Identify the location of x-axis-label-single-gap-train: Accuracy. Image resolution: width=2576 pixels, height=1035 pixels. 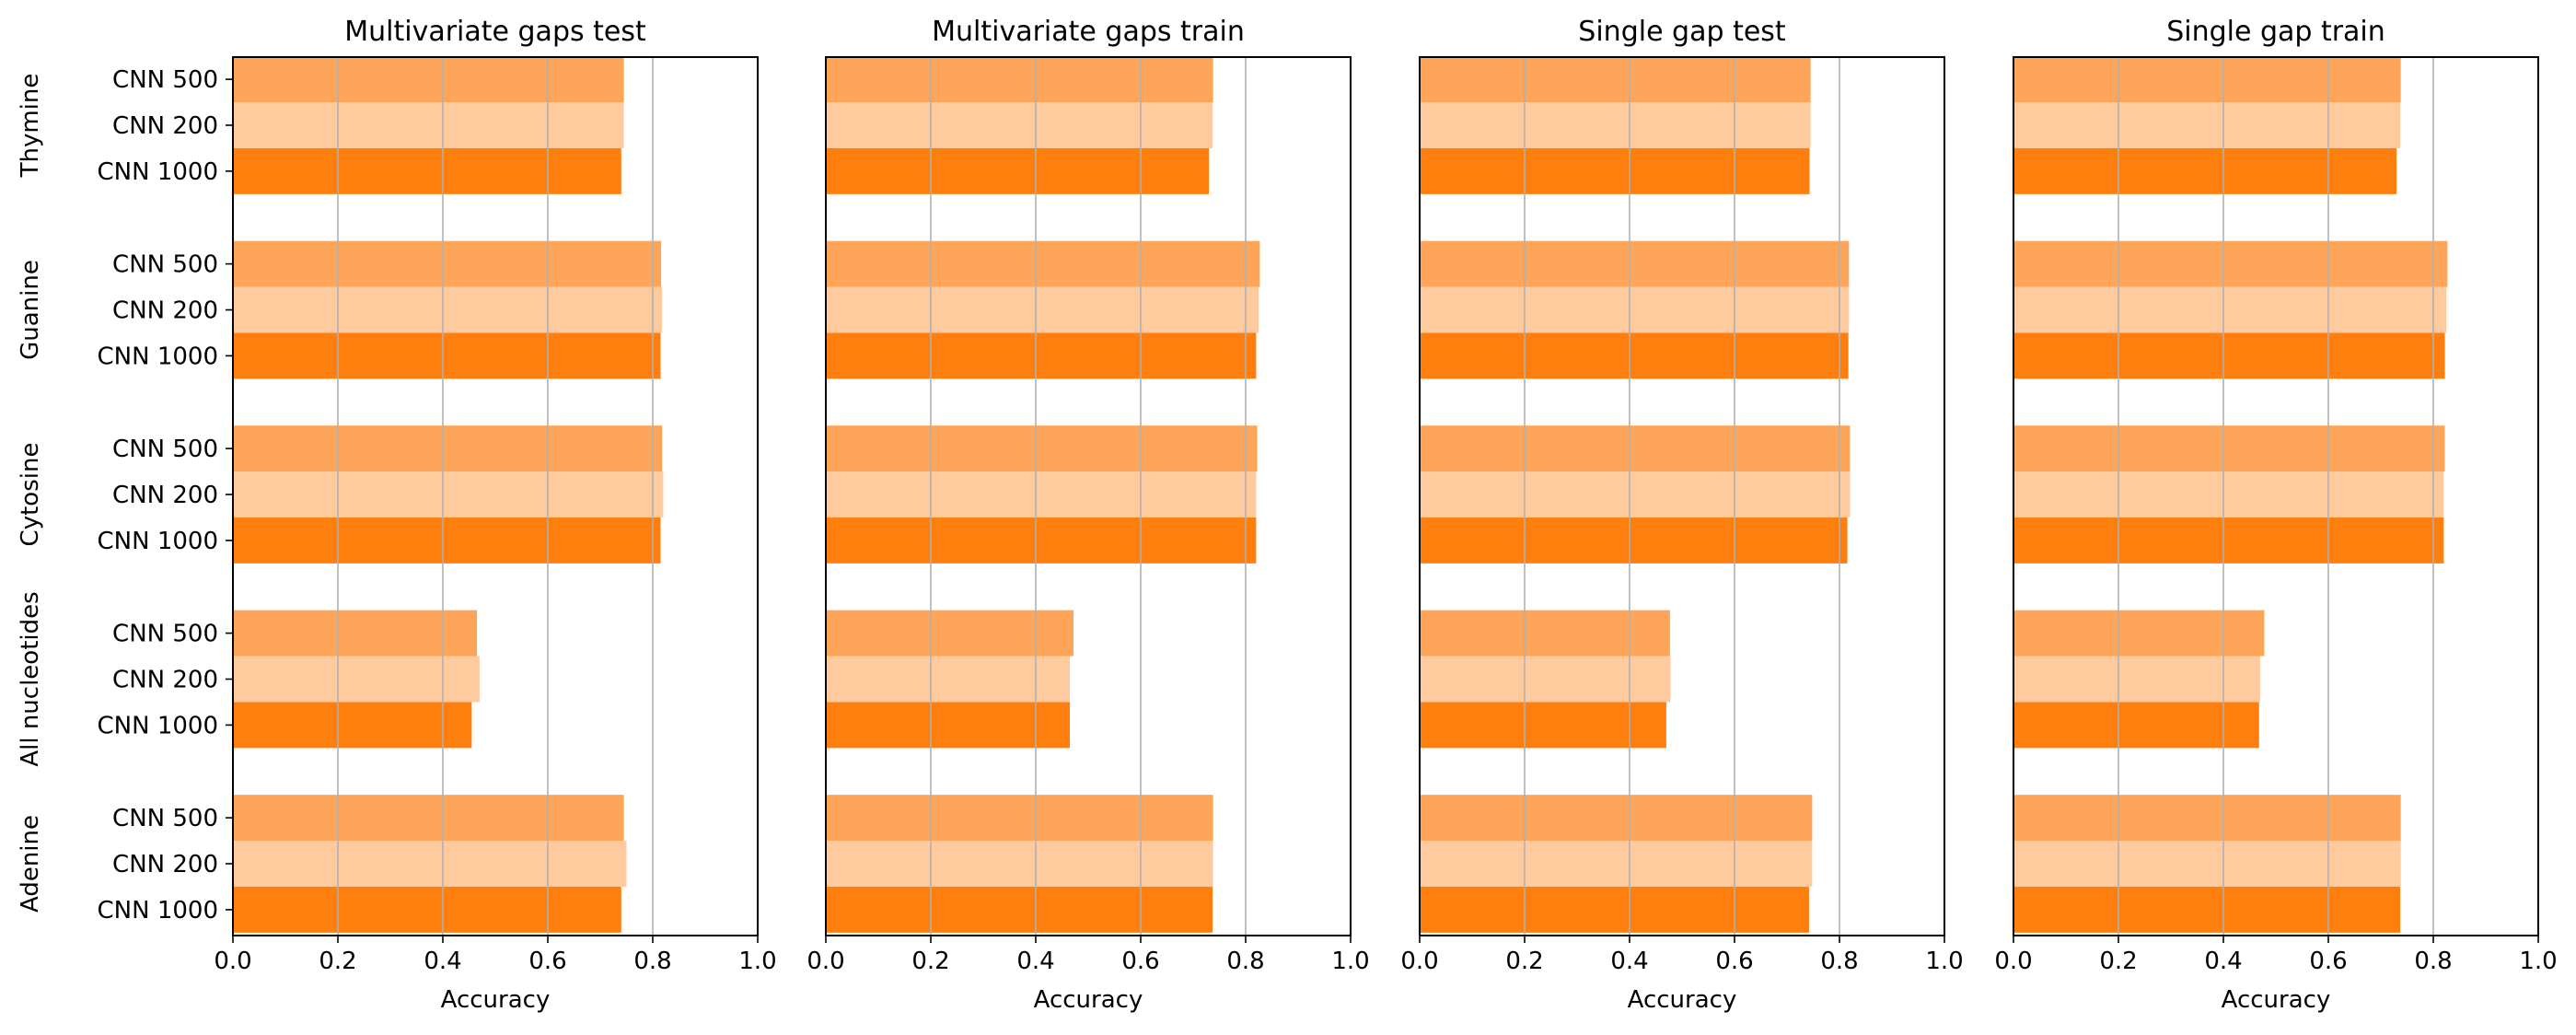
(2276, 1000).